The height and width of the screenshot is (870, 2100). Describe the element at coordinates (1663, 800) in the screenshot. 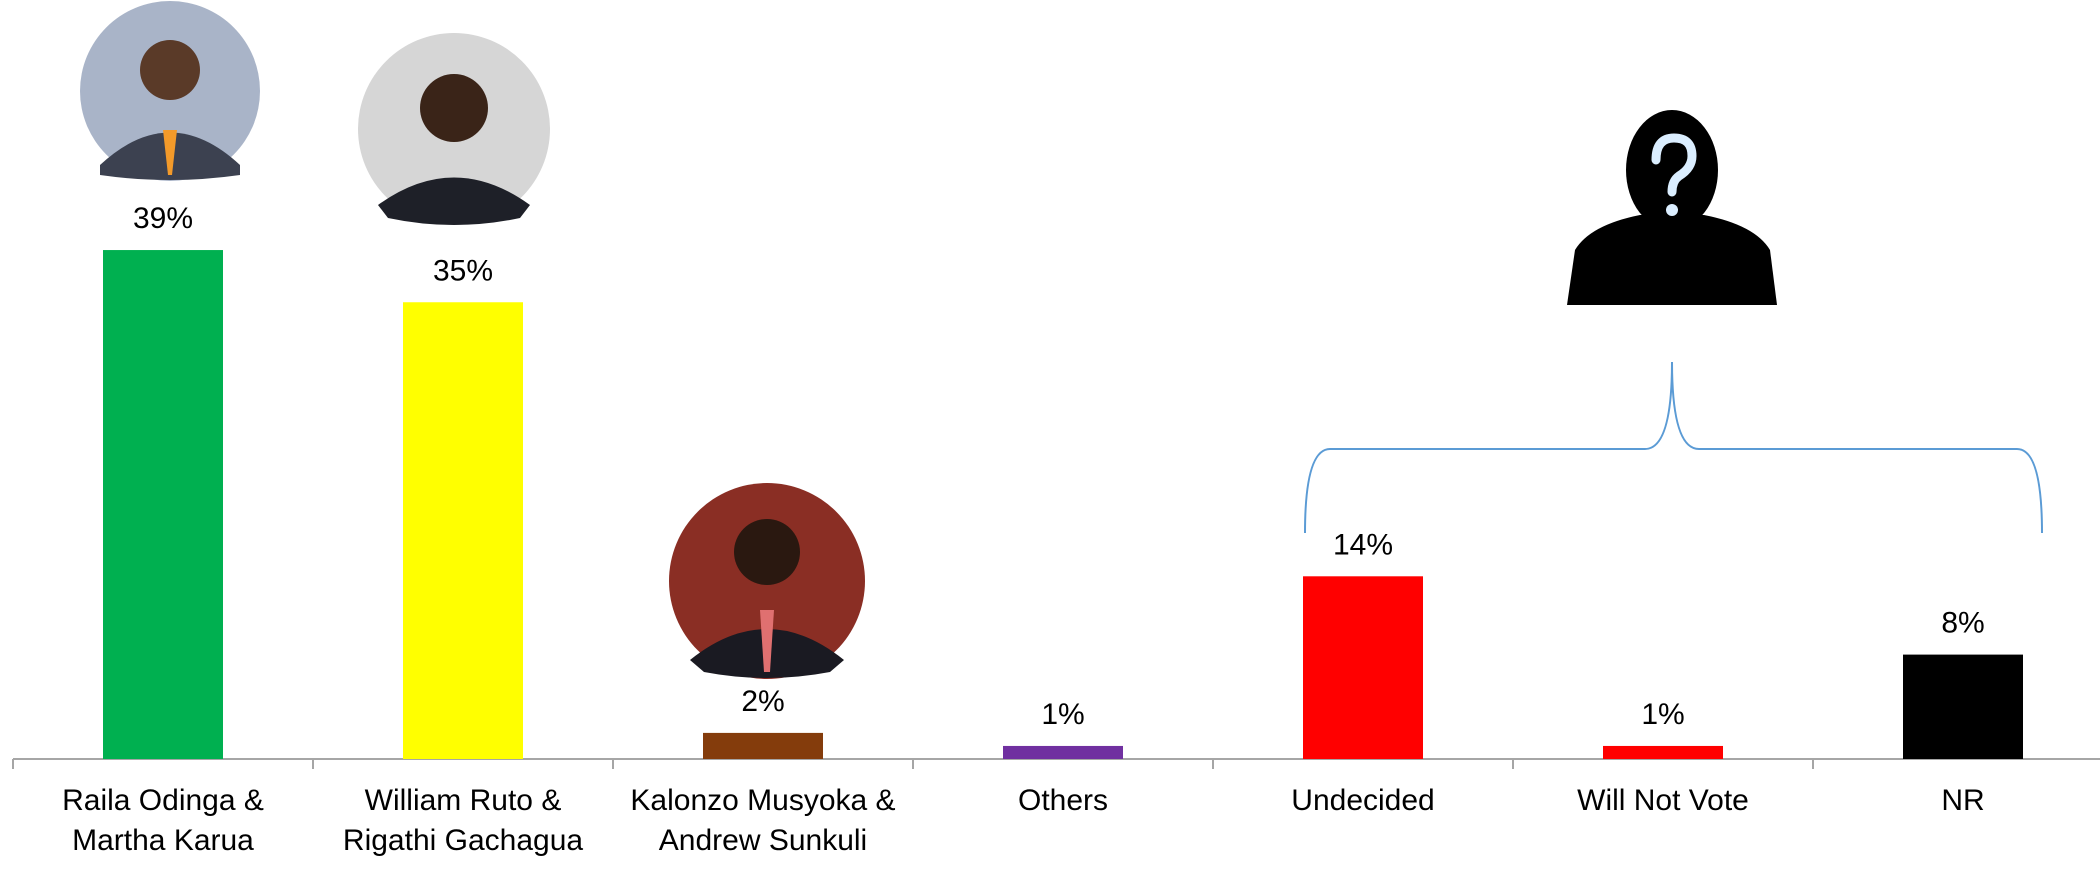

I see `x-tick-label: Will Not Vote` at that location.